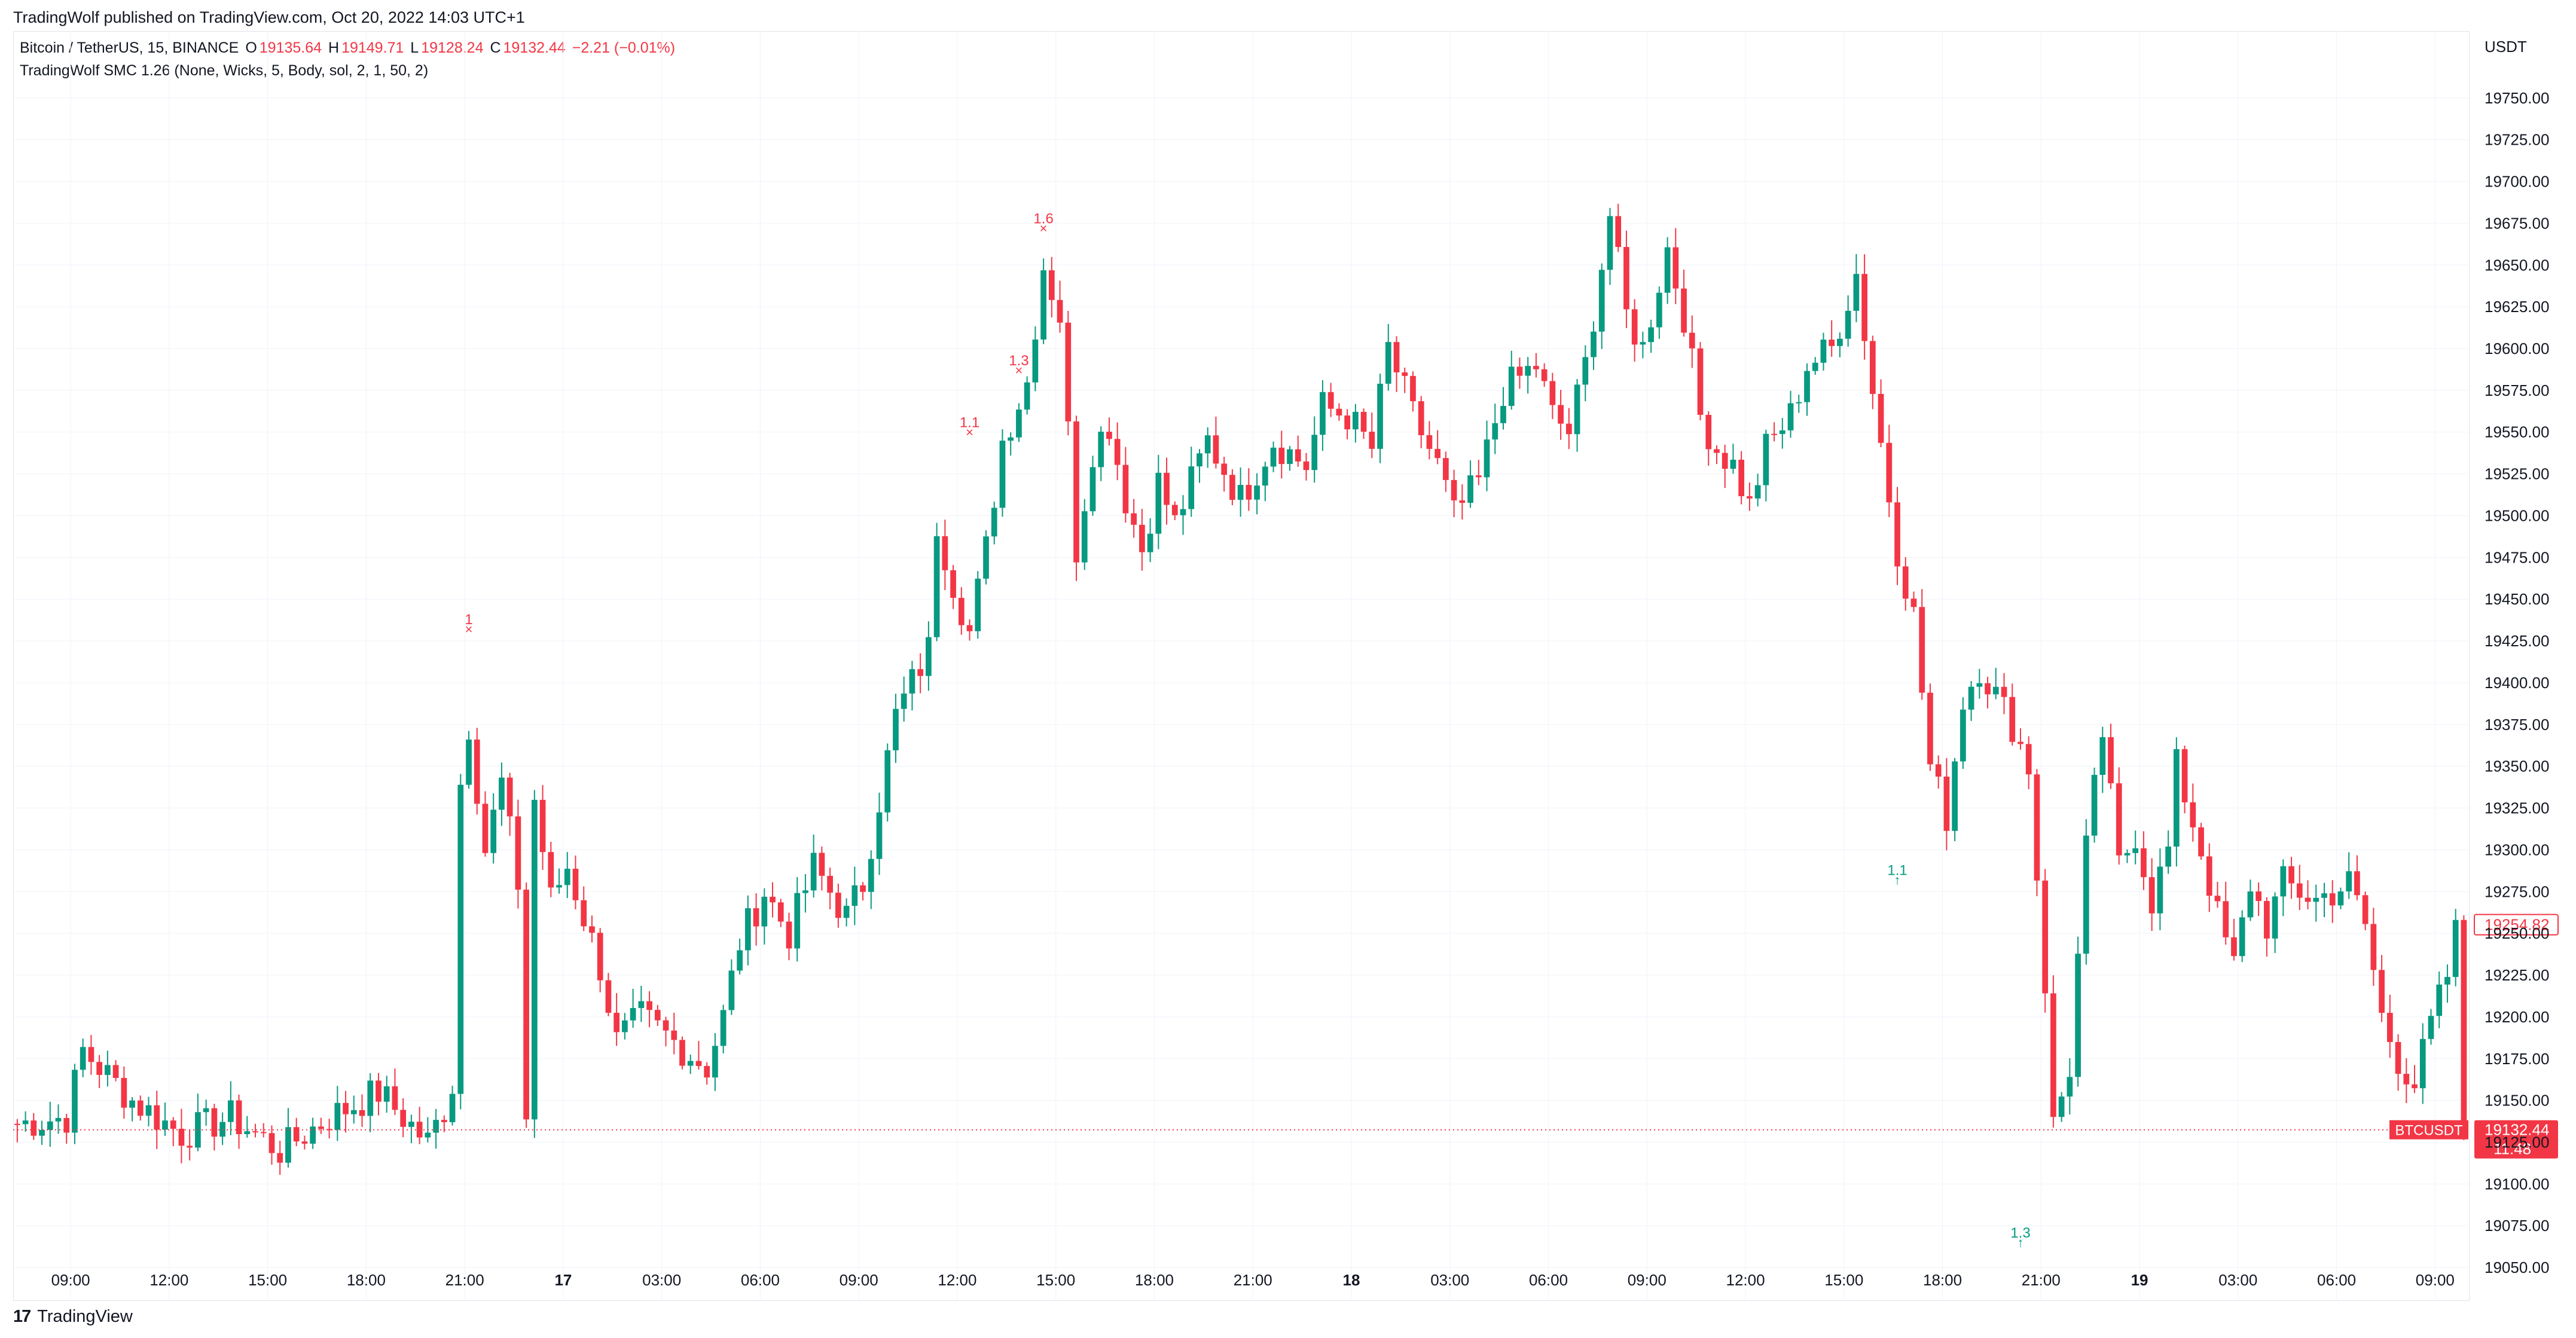  What do you see at coordinates (22, 1316) in the screenshot?
I see `tradingview-logo-icon: 17` at bounding box center [22, 1316].